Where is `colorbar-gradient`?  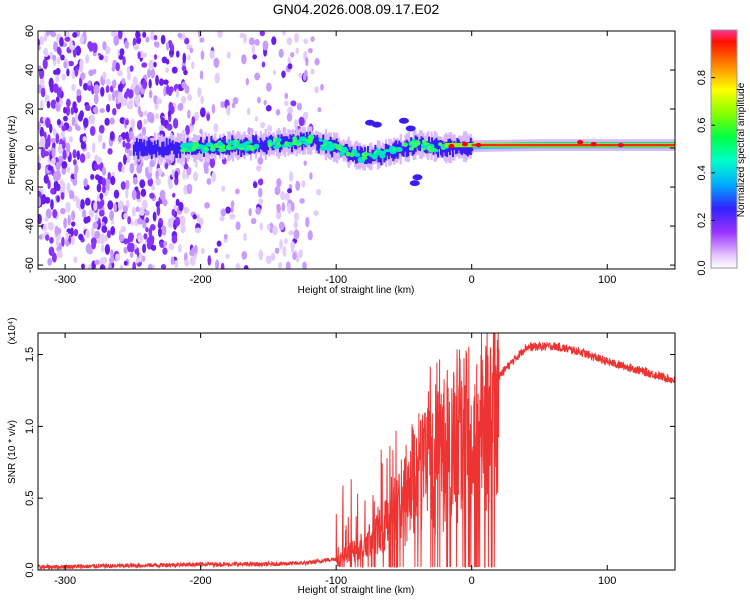 colorbar-gradient is located at coordinates (724, 149).